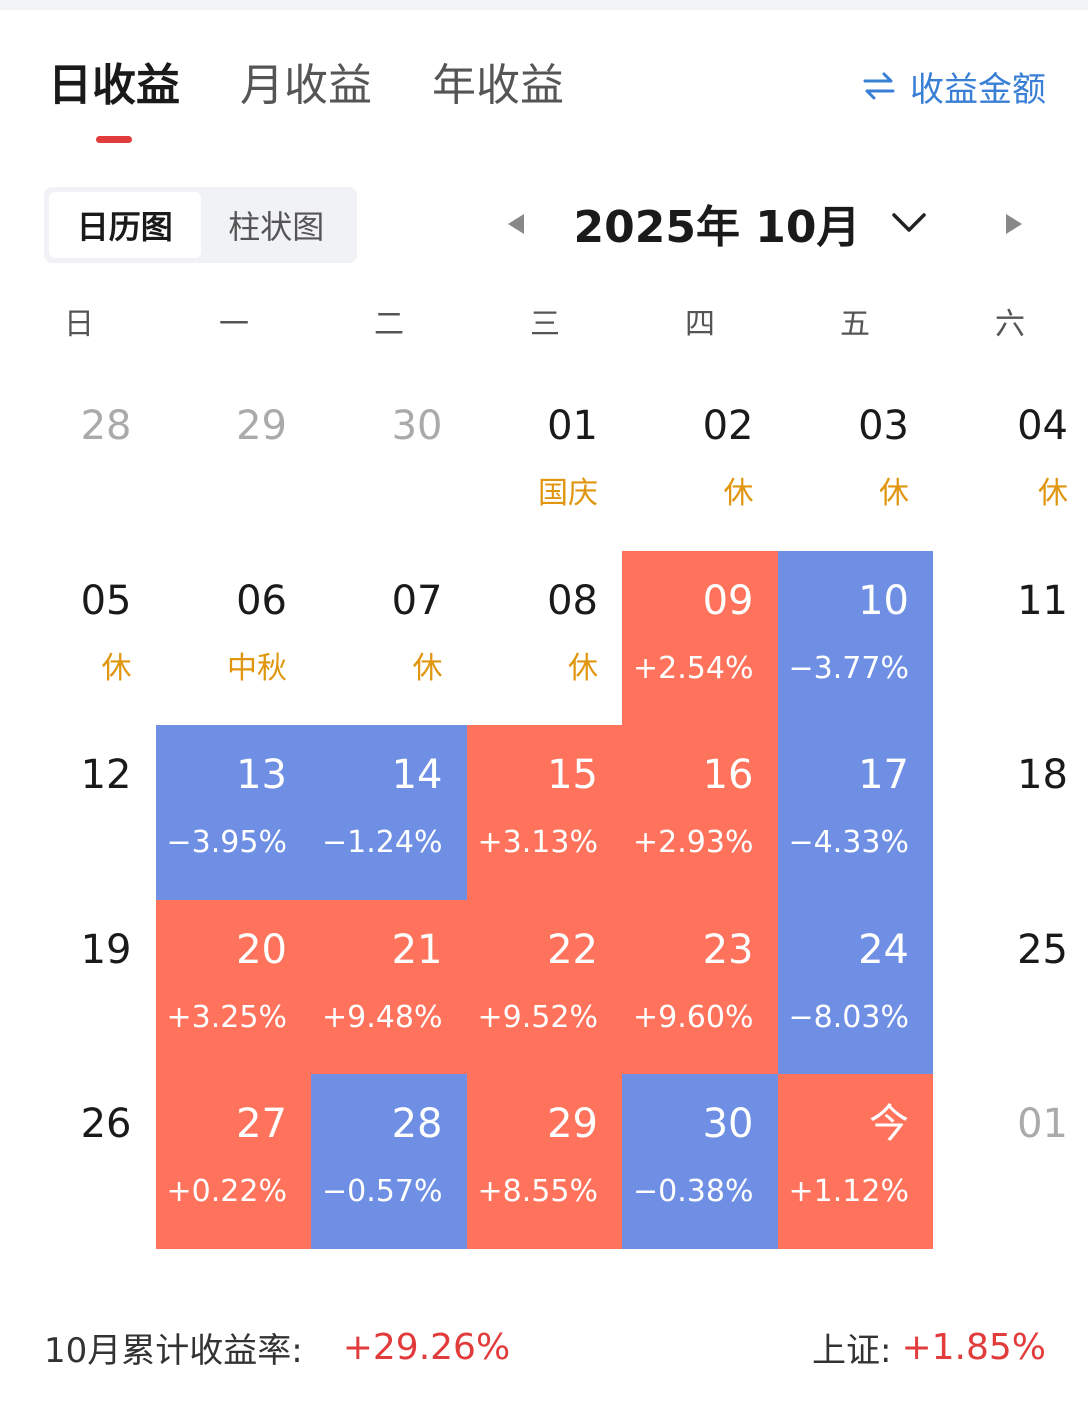  I want to click on month-picker: 2025年 10月, so click(750, 223).